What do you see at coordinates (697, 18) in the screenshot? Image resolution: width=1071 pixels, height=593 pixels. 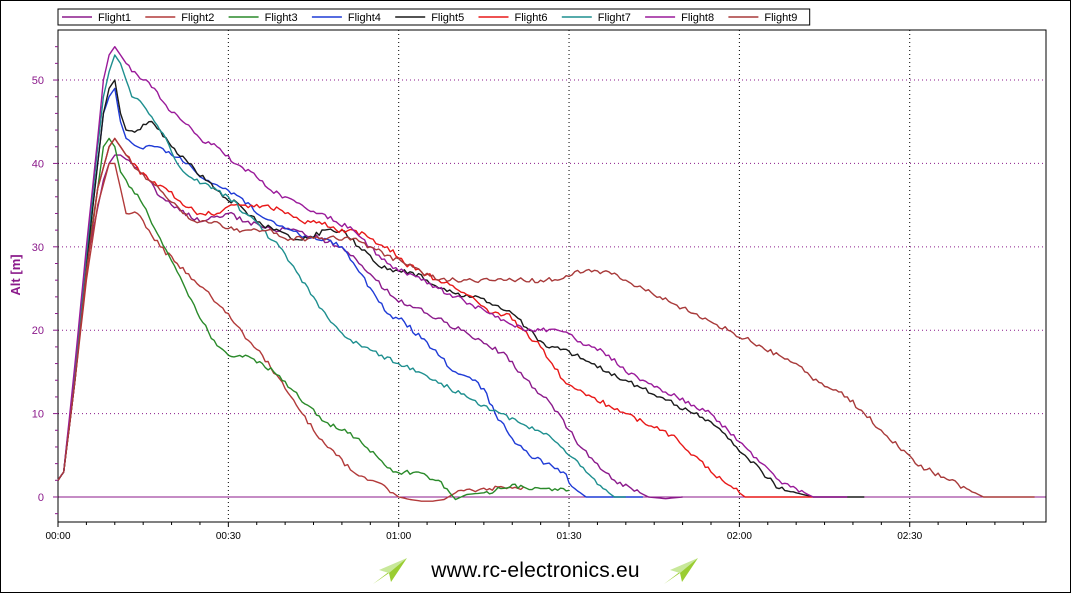 I see `legend-label: Flight8` at bounding box center [697, 18].